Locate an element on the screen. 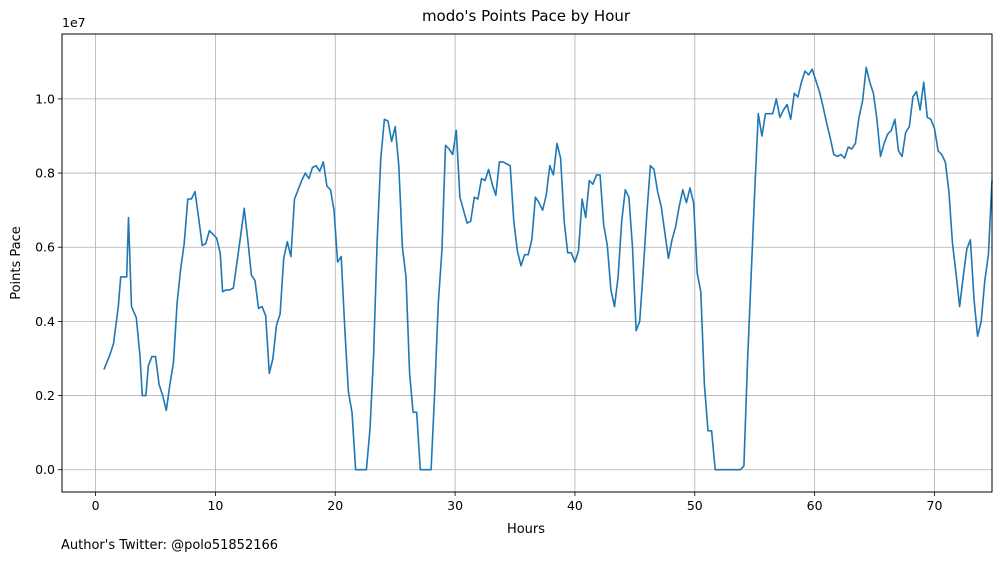 The image size is (1001, 562). x-tick-label: 10 is located at coordinates (215, 505).